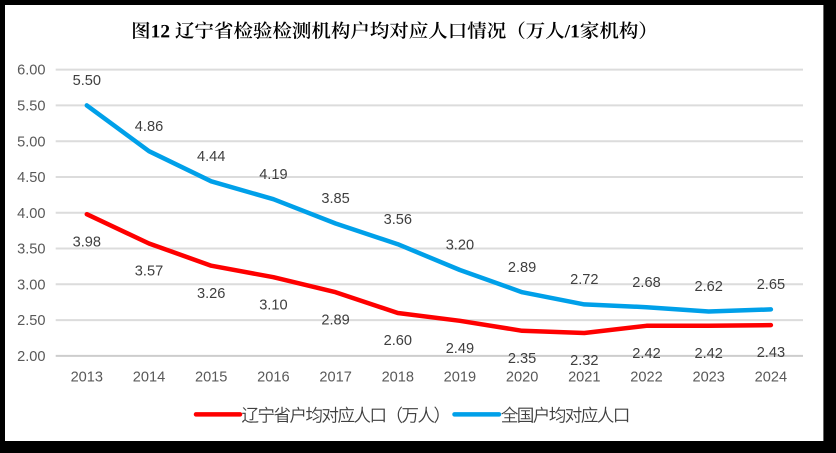 This screenshot has width=836, height=453. What do you see at coordinates (31, 285) in the screenshot?
I see `svg-text: 3.00` at bounding box center [31, 285].